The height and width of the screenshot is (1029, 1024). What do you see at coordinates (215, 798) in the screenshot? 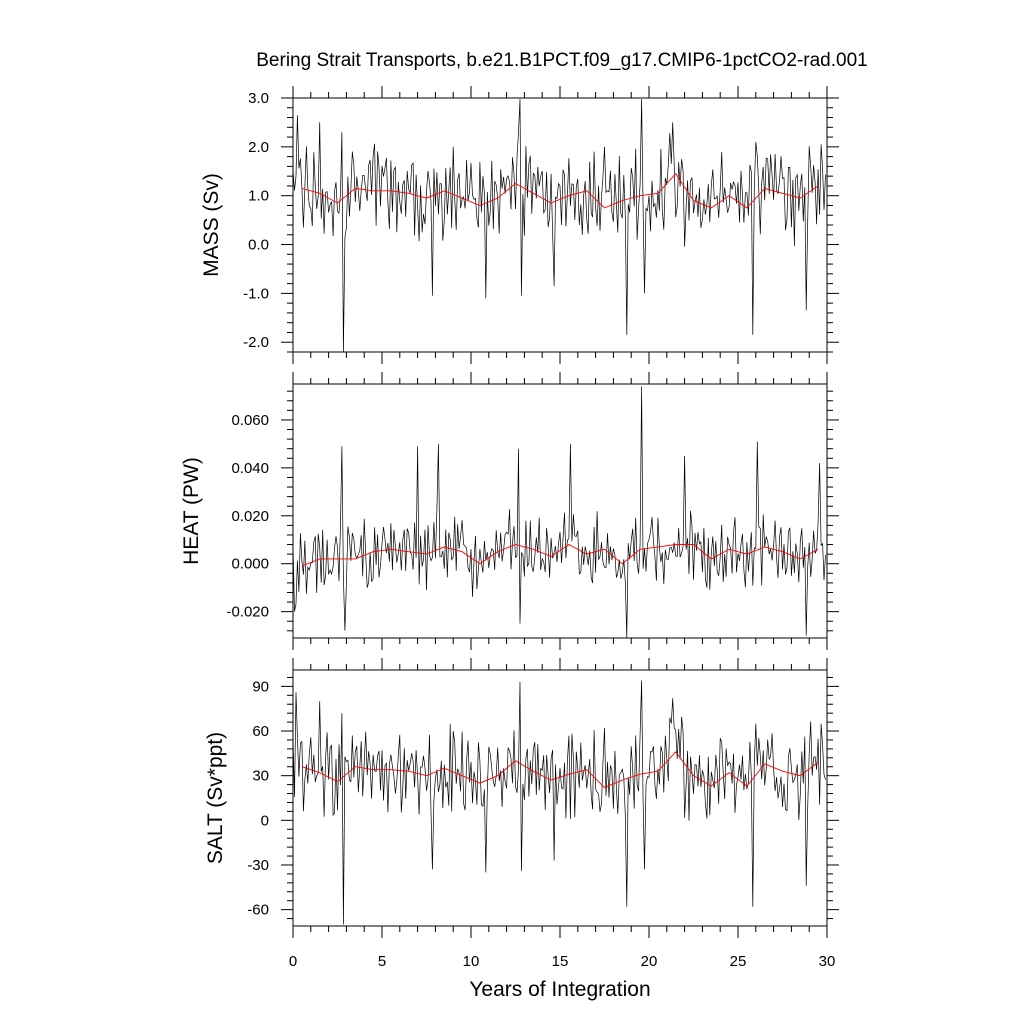
I see `y-axis-title-salt: SALT (Sv*ppt)` at bounding box center [215, 798].